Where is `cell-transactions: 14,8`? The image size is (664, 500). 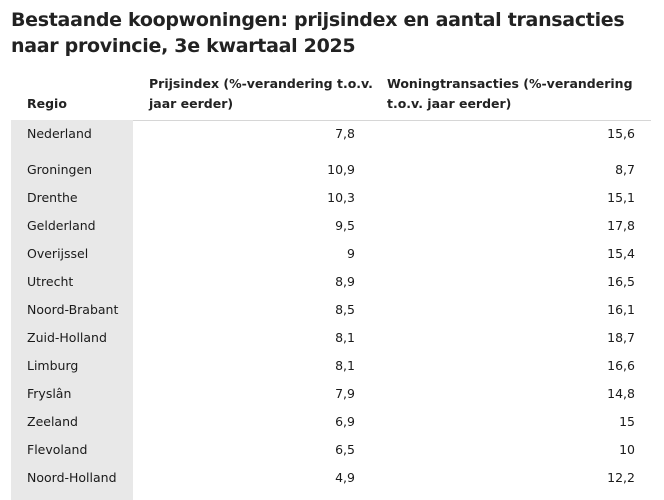 cell-transactions: 14,8 is located at coordinates (621, 393).